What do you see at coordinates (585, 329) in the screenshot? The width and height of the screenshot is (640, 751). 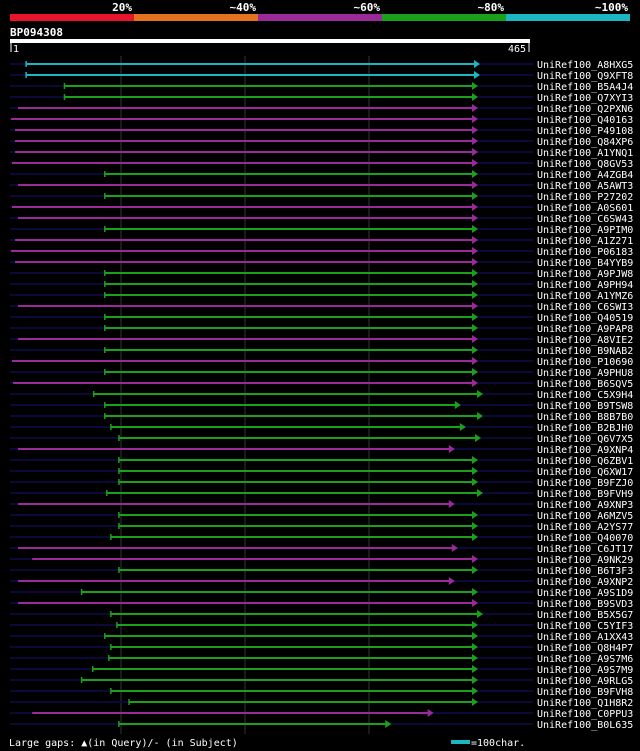 I see `hit-label: UniRef100_A9PAP8` at bounding box center [585, 329].